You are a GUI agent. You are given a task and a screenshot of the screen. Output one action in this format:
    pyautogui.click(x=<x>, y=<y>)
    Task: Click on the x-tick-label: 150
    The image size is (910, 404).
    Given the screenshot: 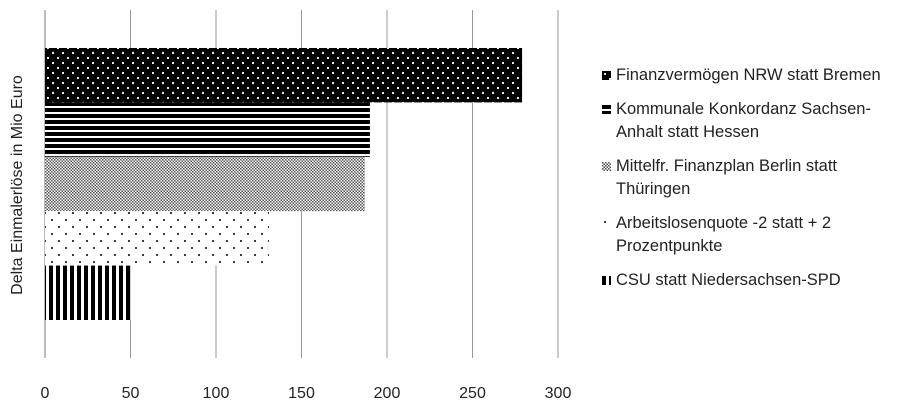 What is the action you would take?
    pyautogui.click(x=301, y=393)
    